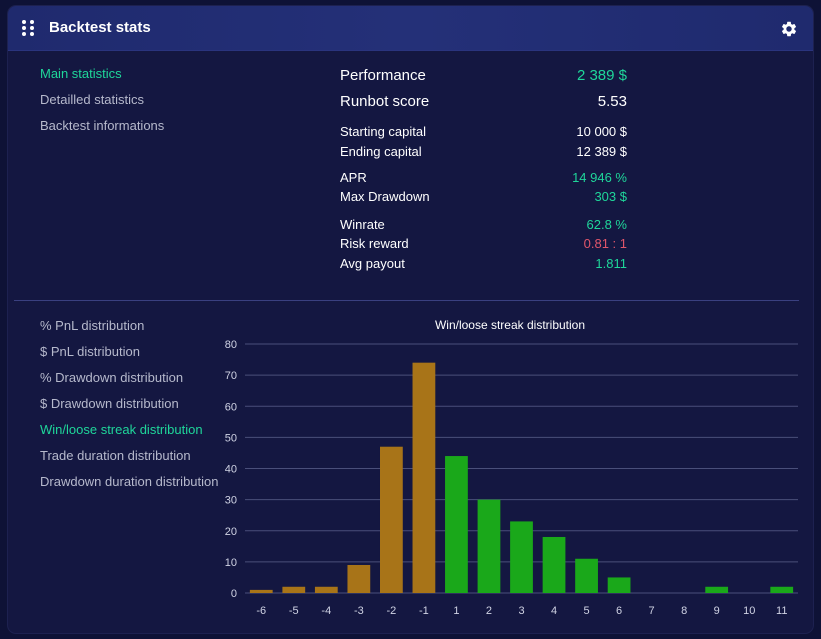 The image size is (821, 639). Describe the element at coordinates (231, 563) in the screenshot. I see `y-tick-label: 10` at that location.